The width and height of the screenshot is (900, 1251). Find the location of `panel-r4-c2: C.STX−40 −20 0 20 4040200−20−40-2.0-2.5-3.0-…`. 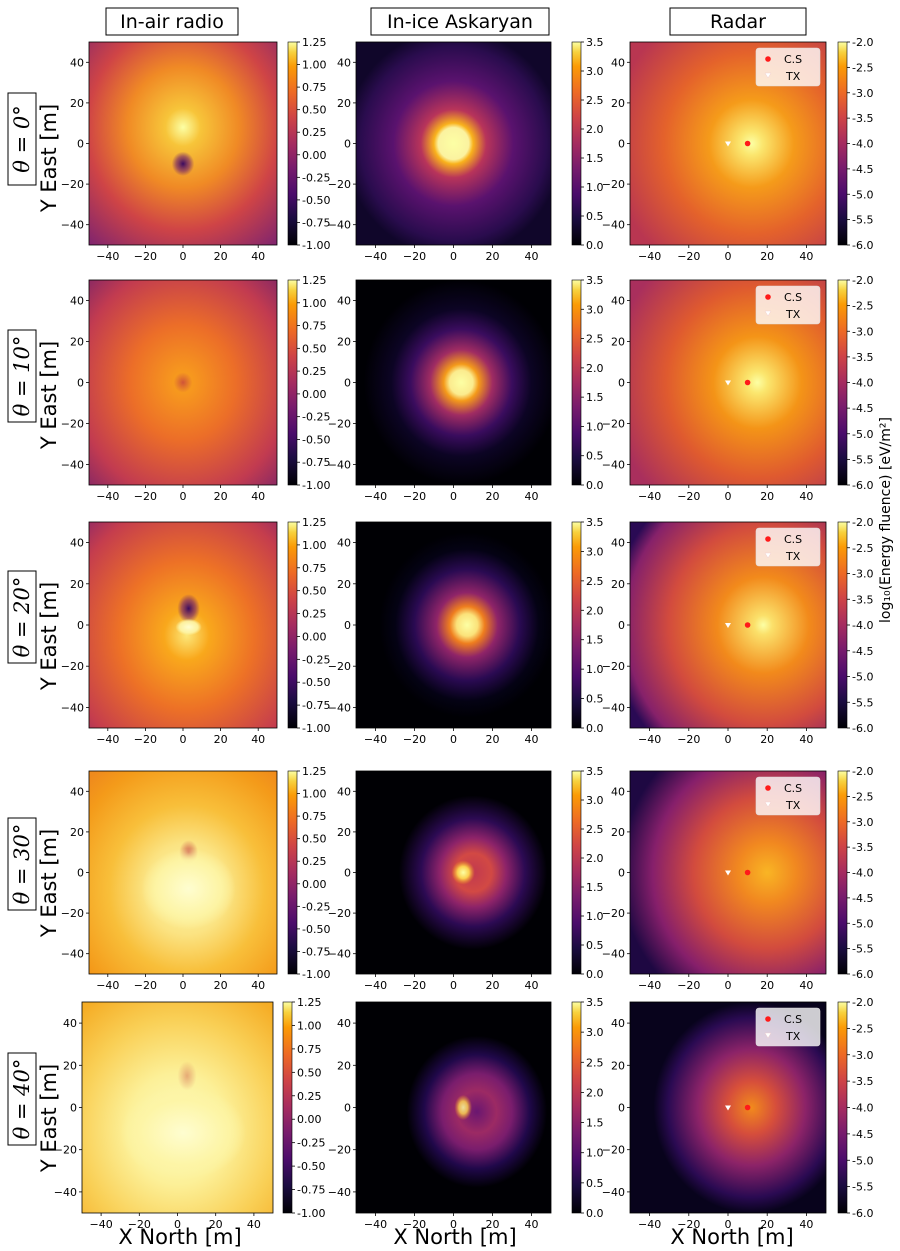

panel-r4-c2: C.STX−40 −20 0 20 4040200−20−40-2.0-2.5-3.0-… is located at coordinates (738, 1113).